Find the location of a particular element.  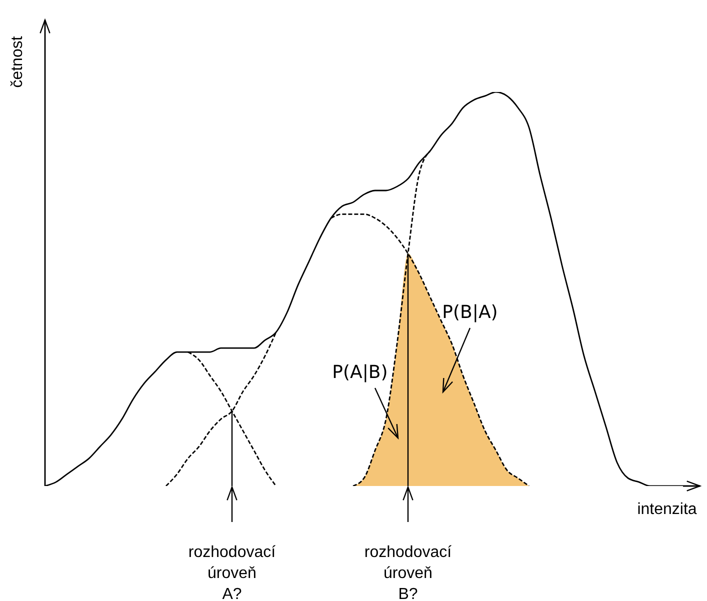

x-axis-title: intenzita is located at coordinates (667, 509).